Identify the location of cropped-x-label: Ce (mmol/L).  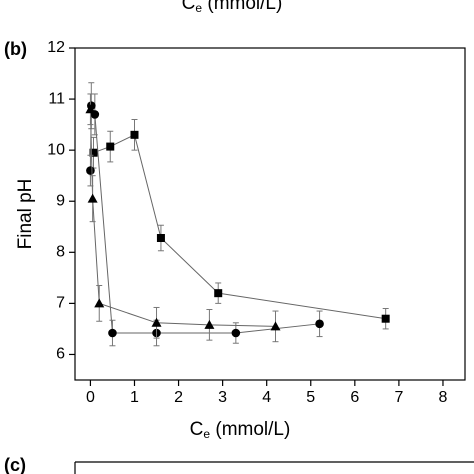
(232, 7).